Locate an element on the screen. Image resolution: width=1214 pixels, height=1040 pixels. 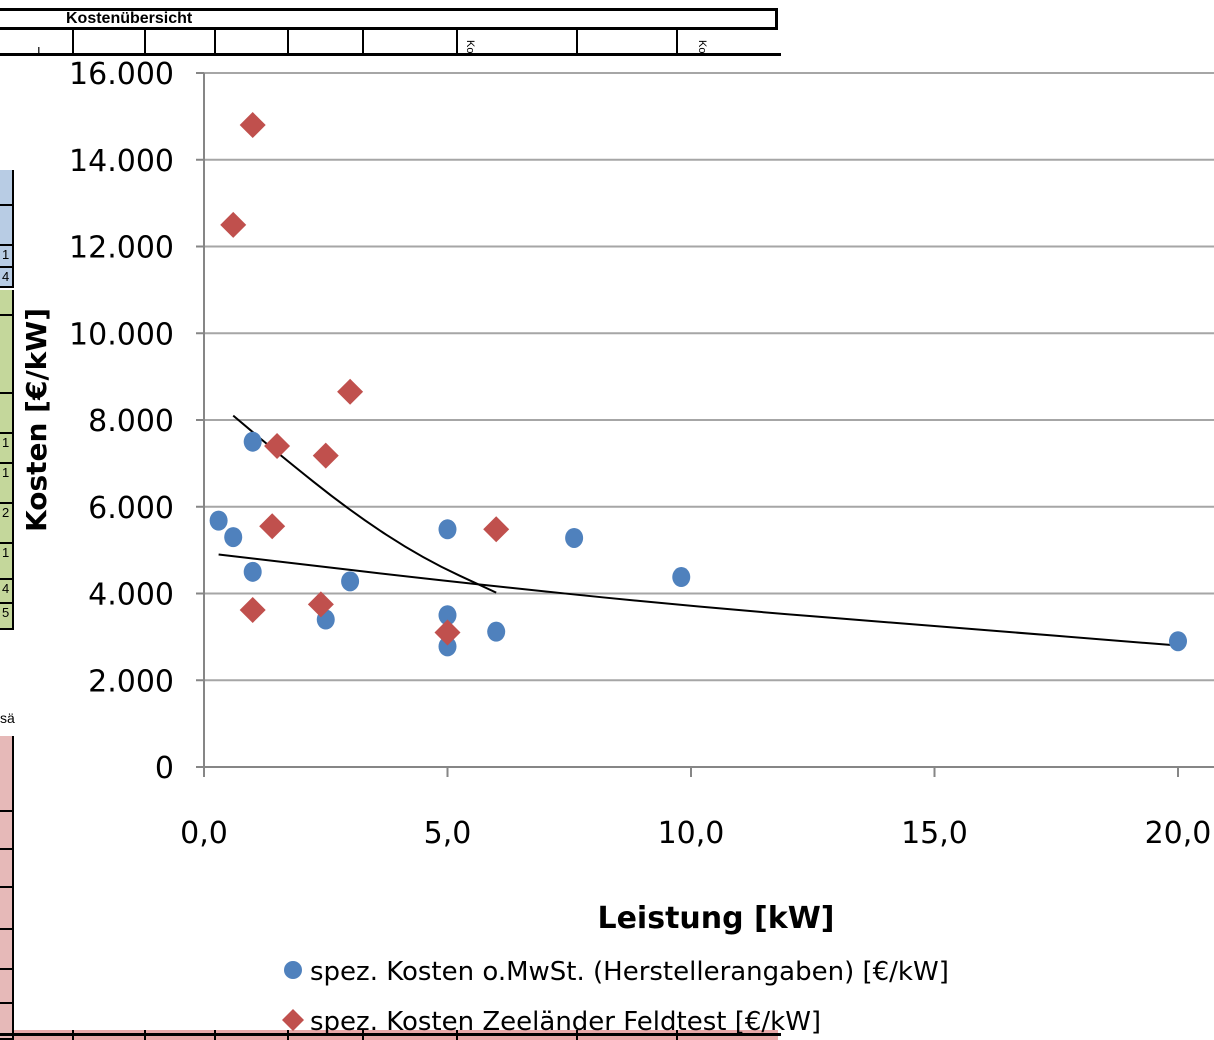
y-axis-title: Kosten [€/kW] is located at coordinates (36, 420).